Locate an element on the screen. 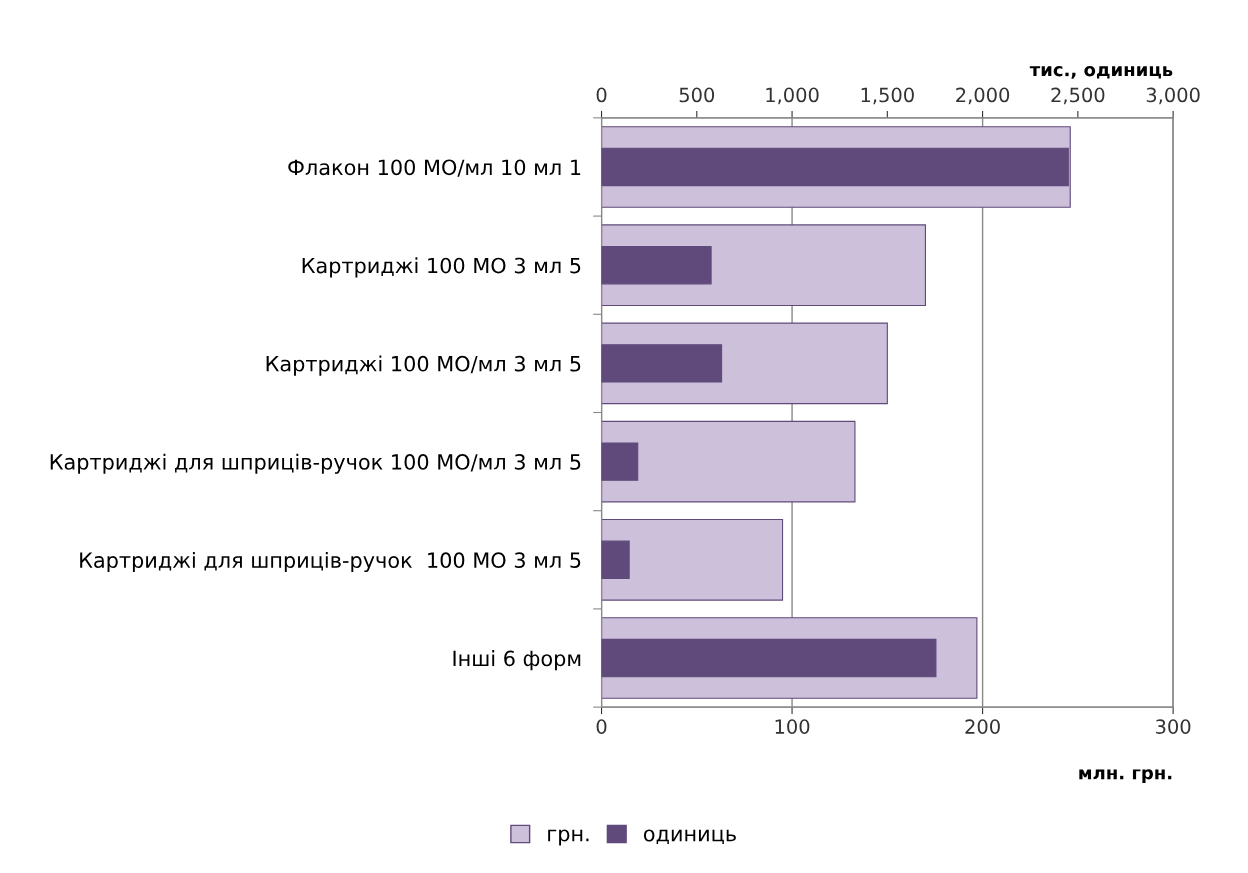 This screenshot has width=1248, height=873. legend-label: грн. is located at coordinates (568, 837).